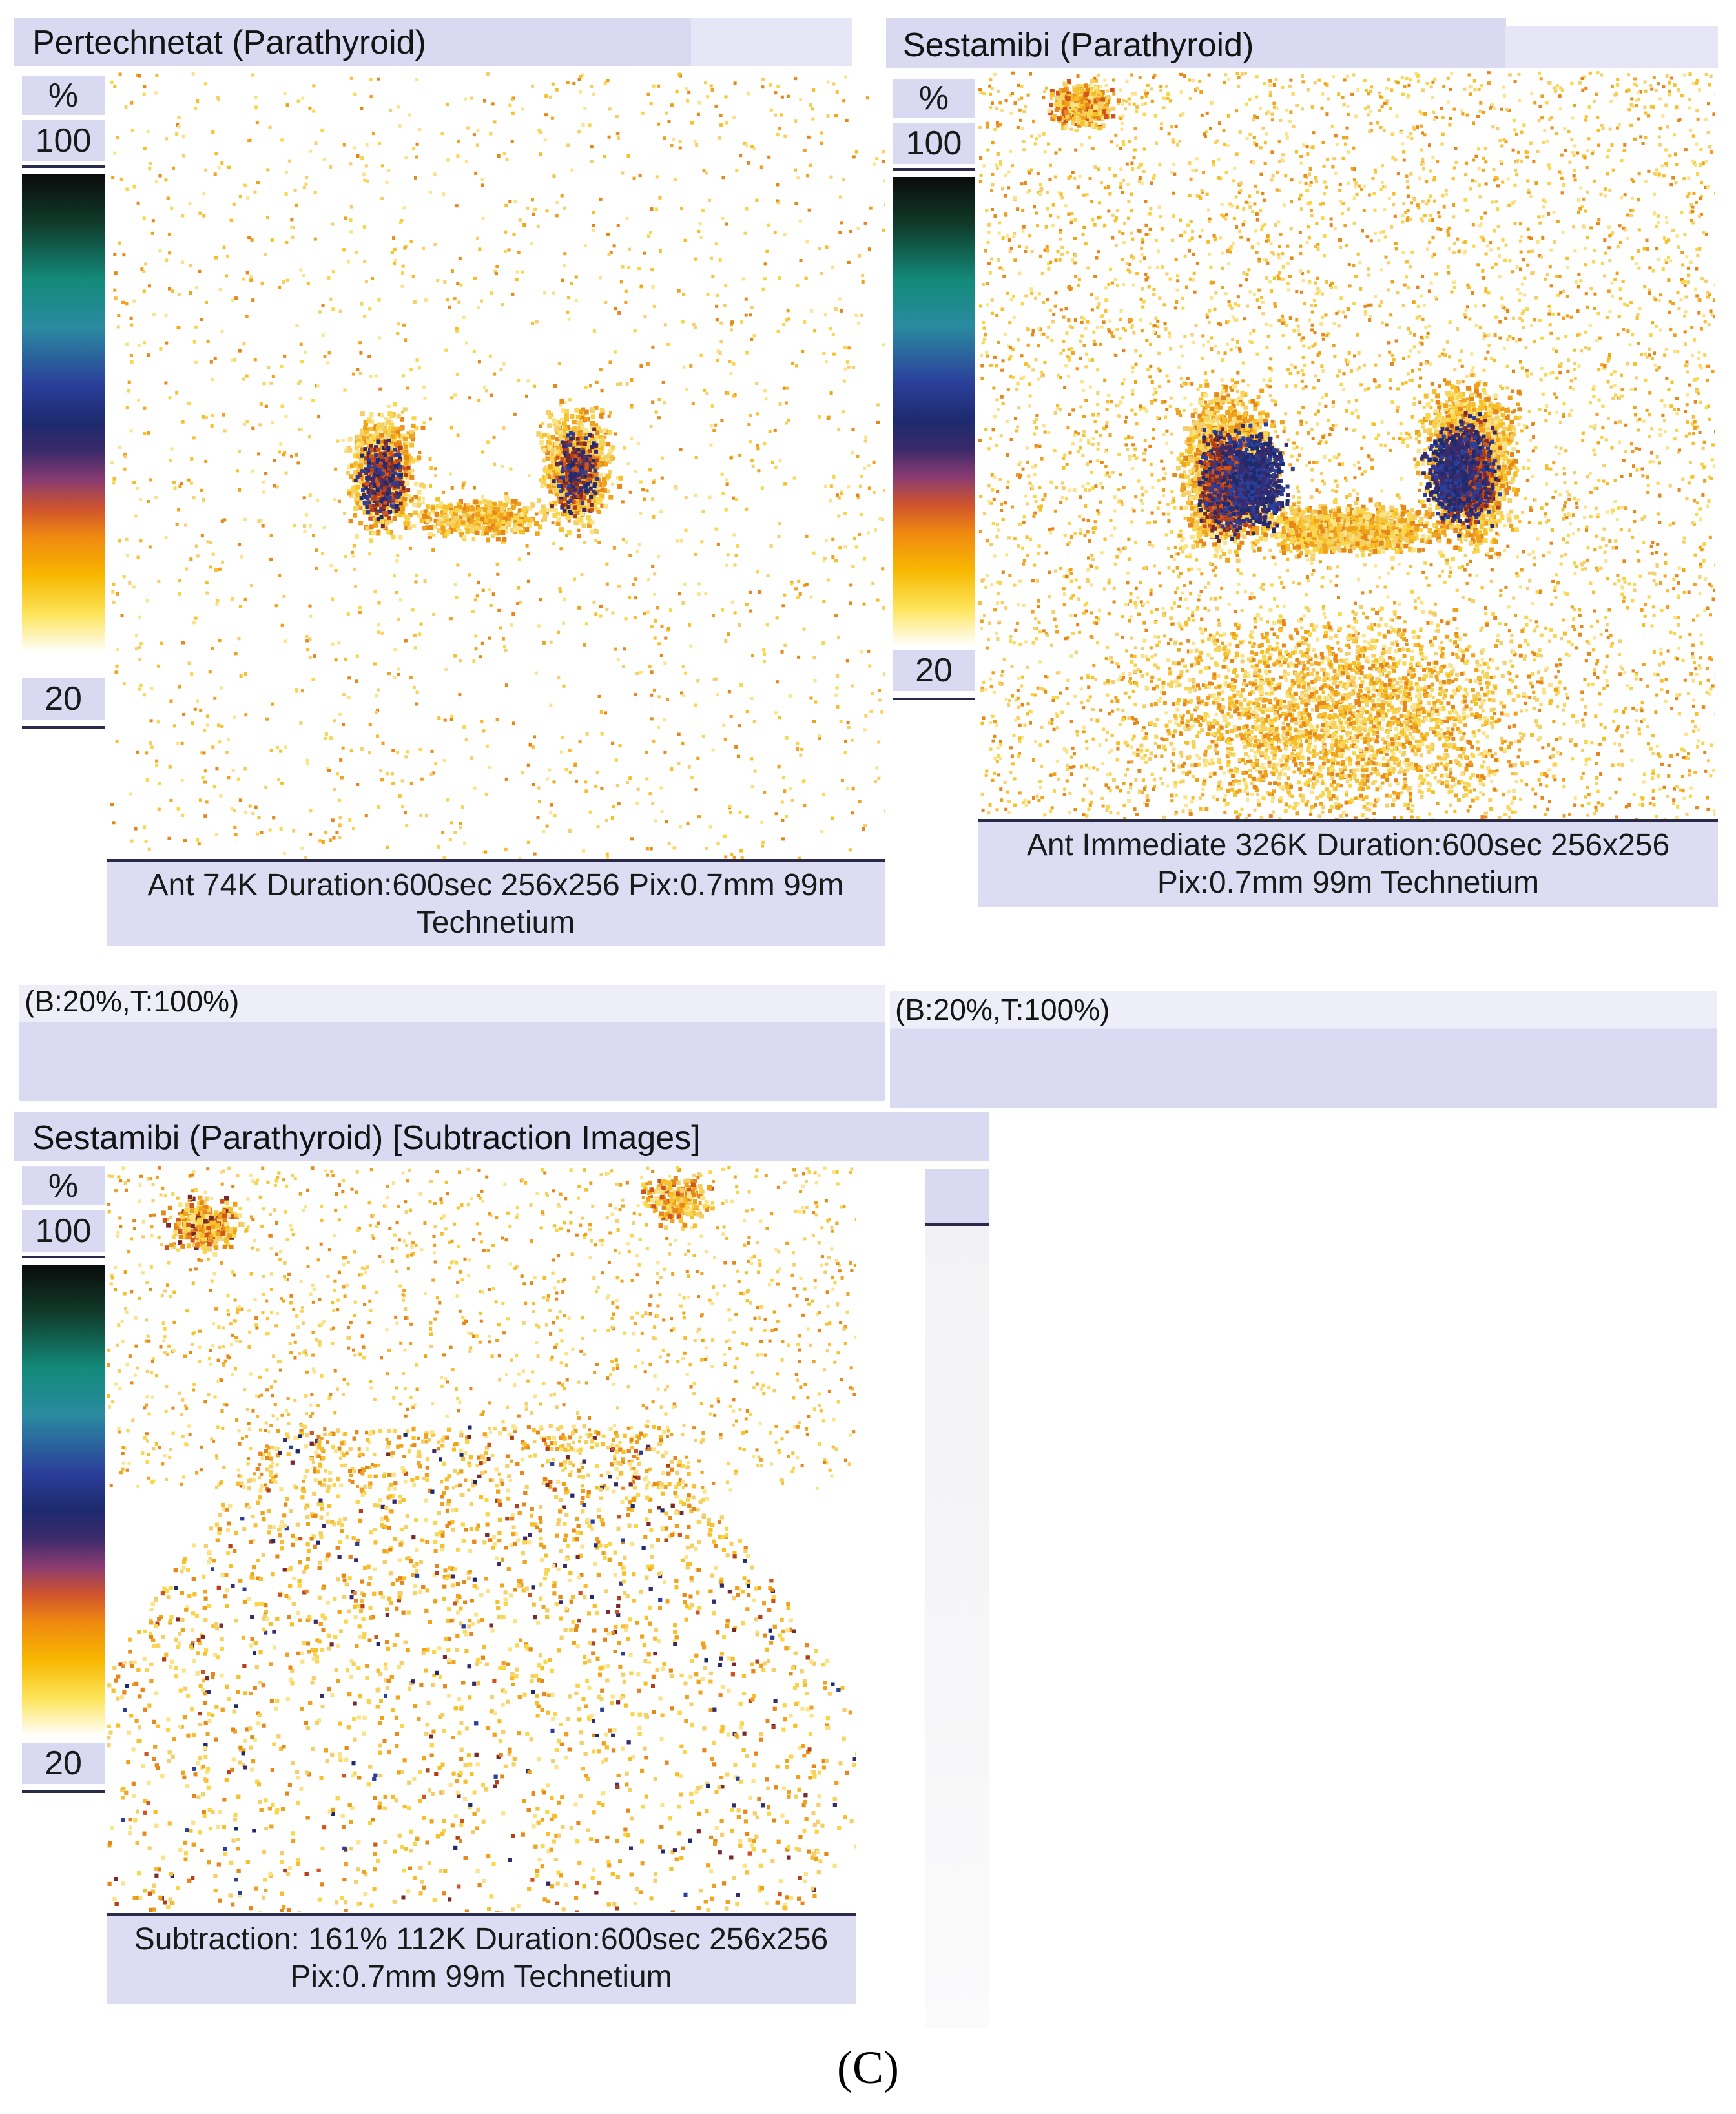  I want to click on top-left-scale-min-rule, so click(63, 727).